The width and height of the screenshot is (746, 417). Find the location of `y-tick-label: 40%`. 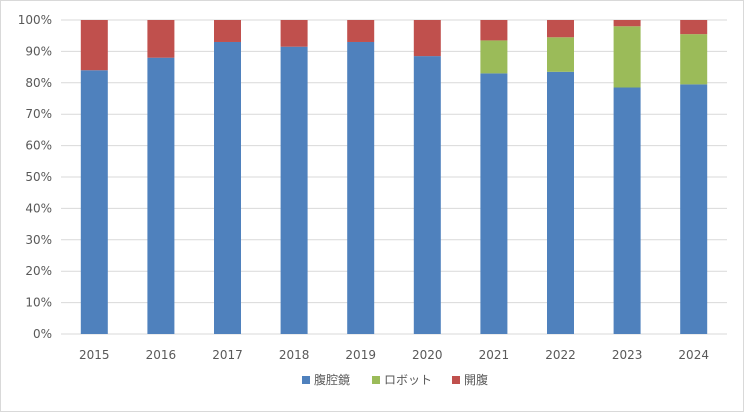

y-tick-label: 40% is located at coordinates (38, 208).